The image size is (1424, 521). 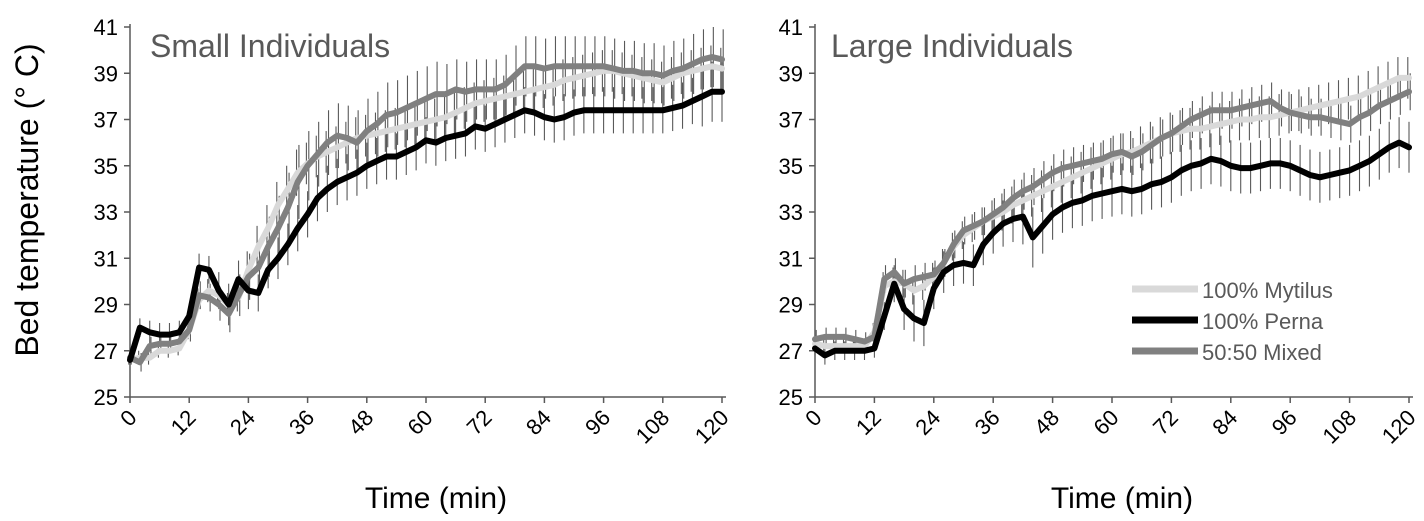 I want to click on legend-label: 100% Perna, so click(x=1263, y=321).